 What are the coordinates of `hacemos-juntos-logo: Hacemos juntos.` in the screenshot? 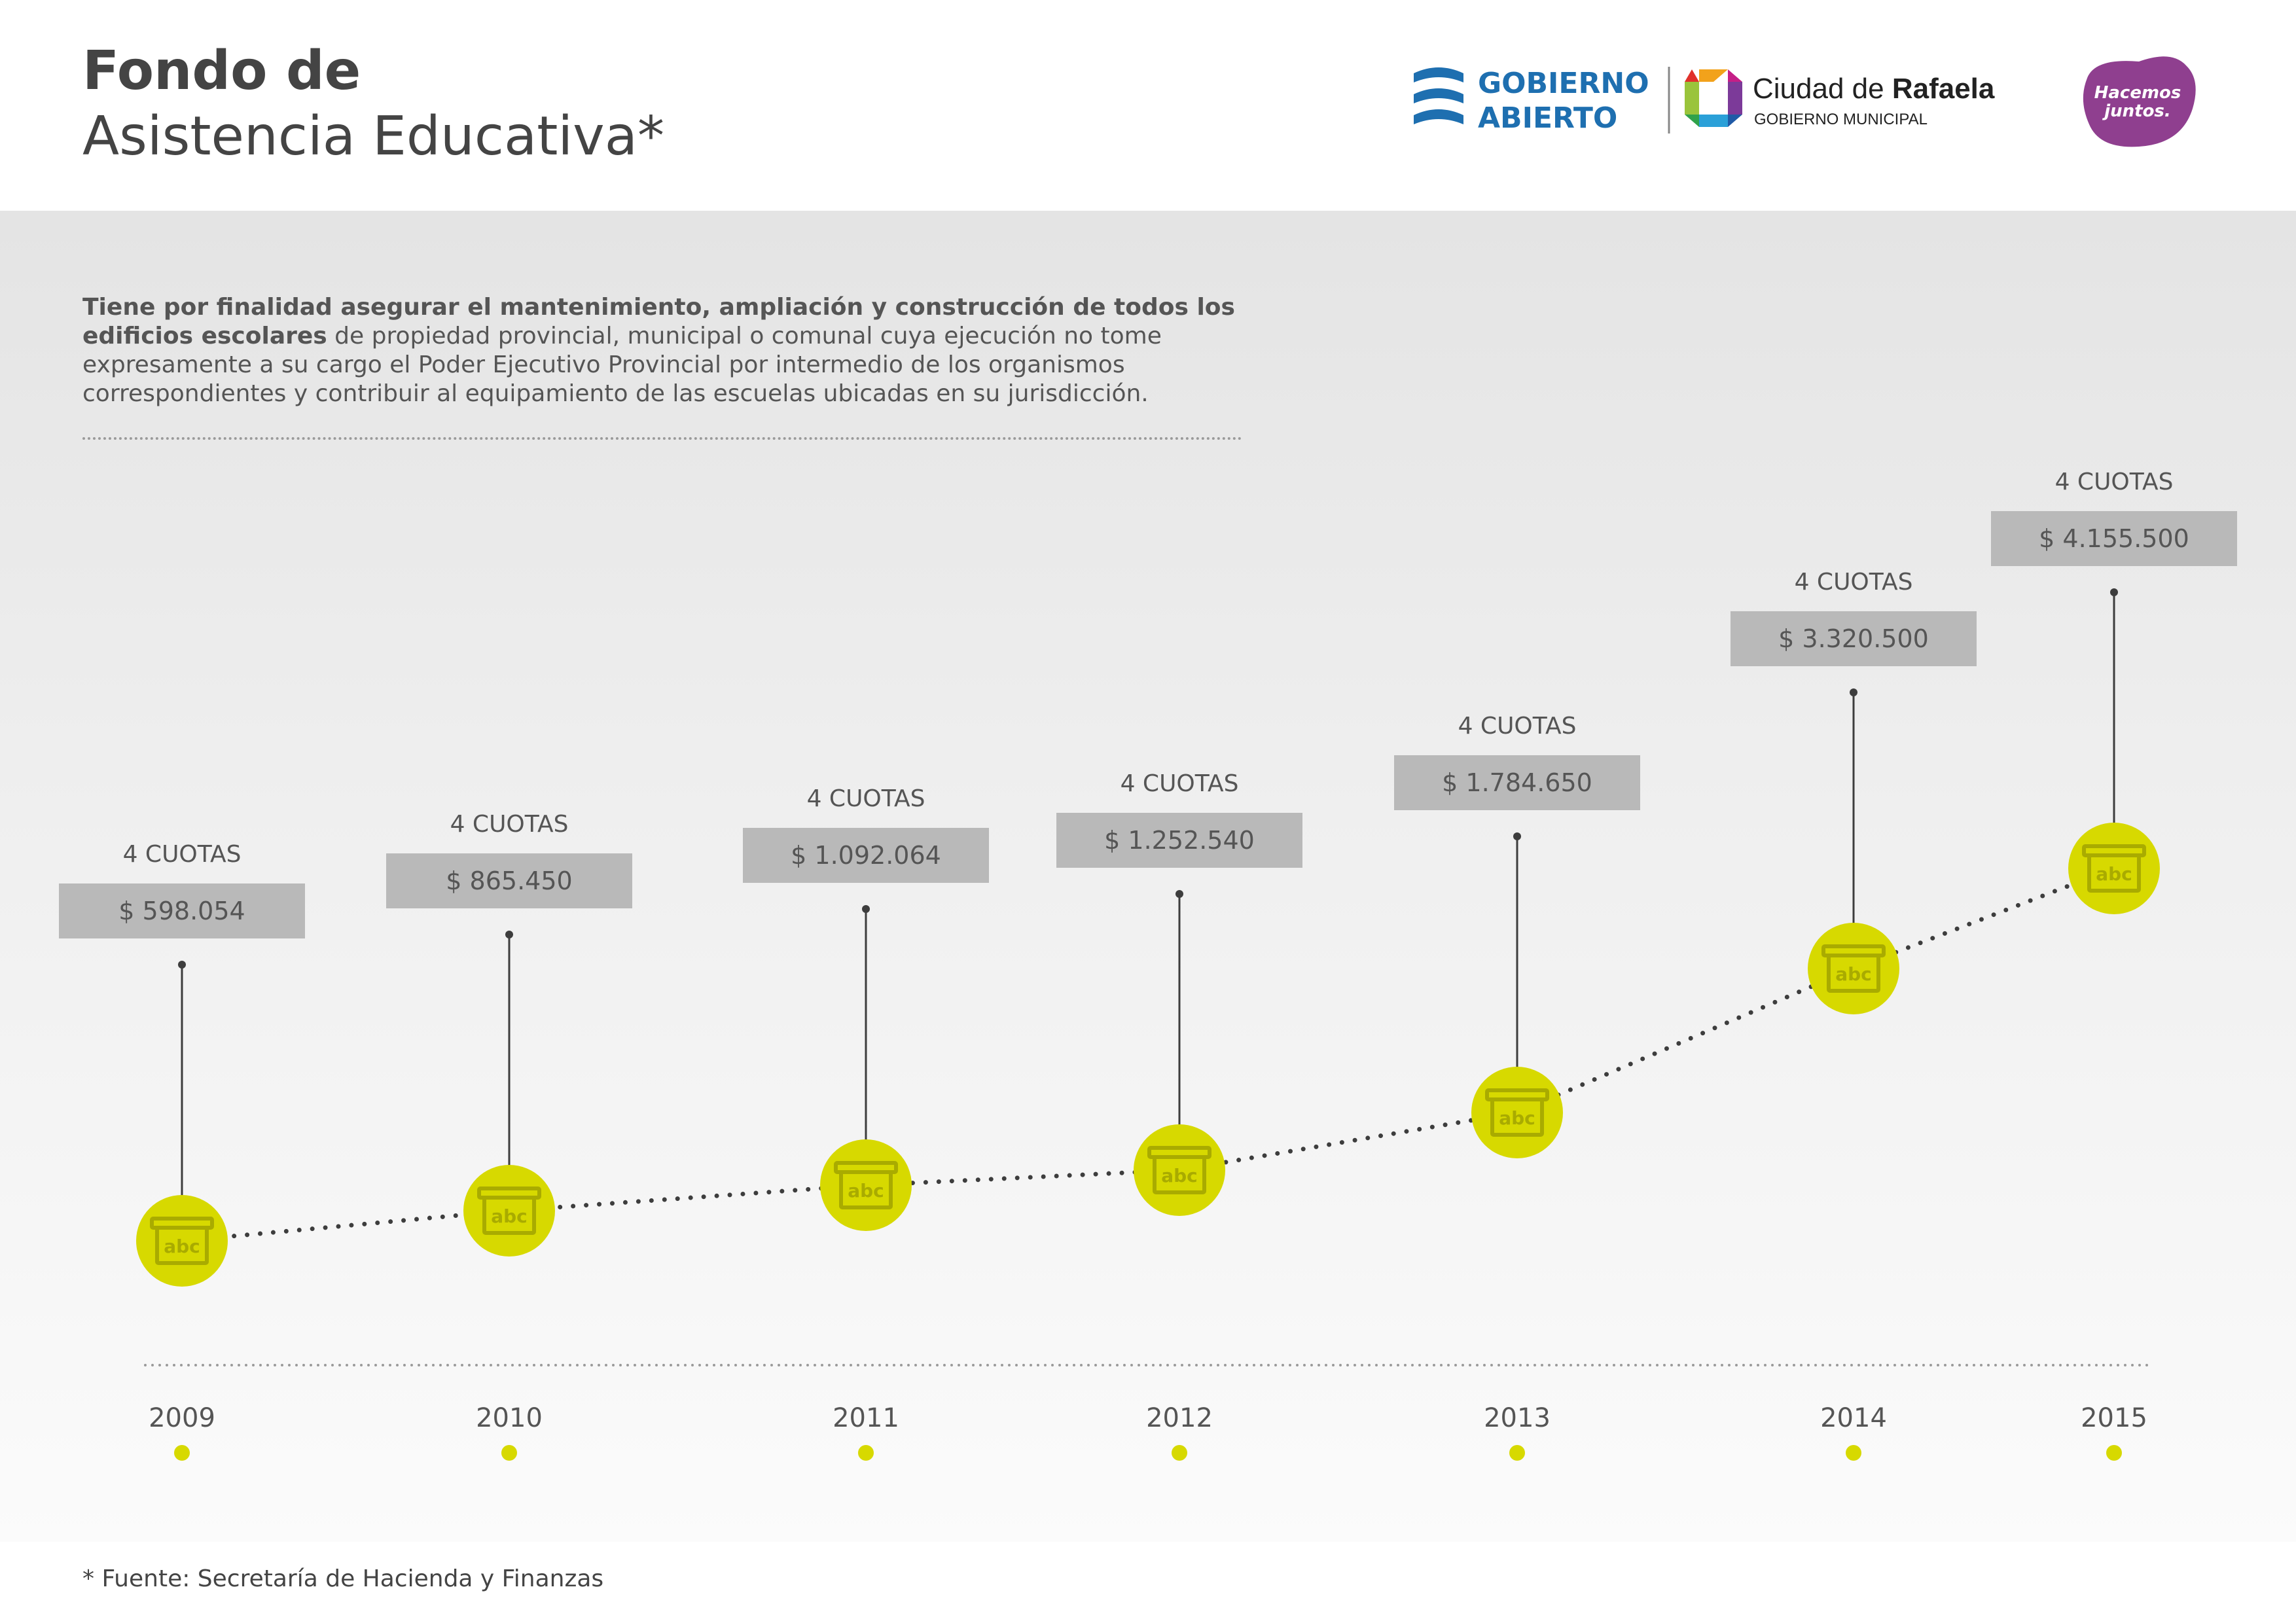 It's located at (2139, 101).